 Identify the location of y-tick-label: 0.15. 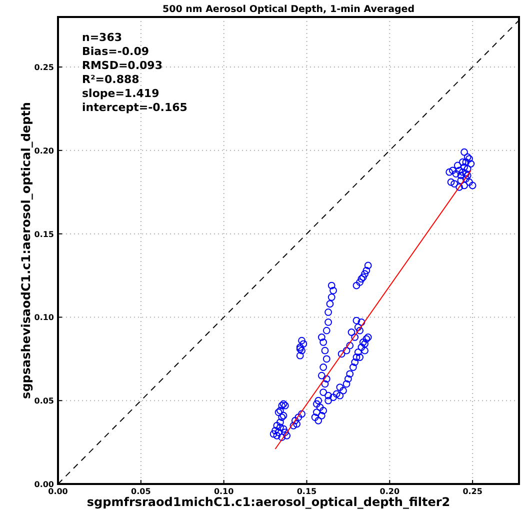
(44, 234).